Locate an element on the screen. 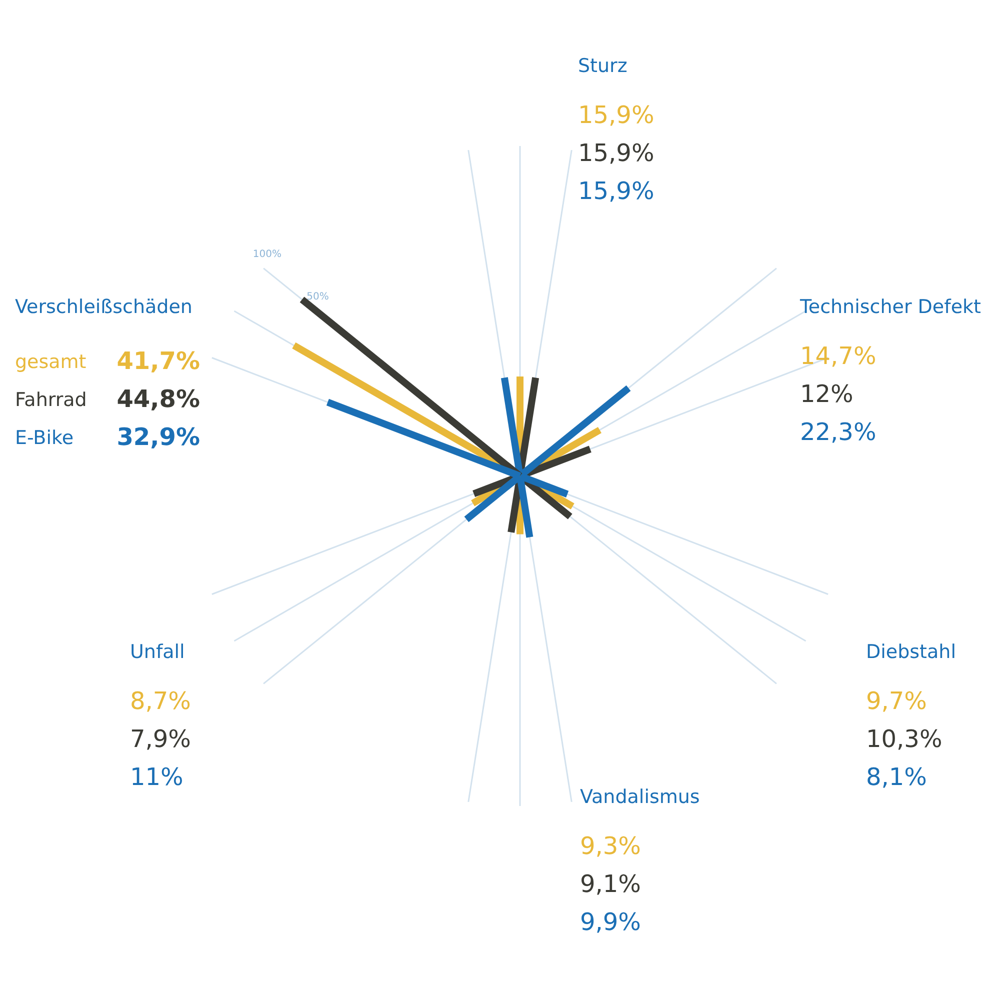  legend-label: E-Bike is located at coordinates (44, 438).